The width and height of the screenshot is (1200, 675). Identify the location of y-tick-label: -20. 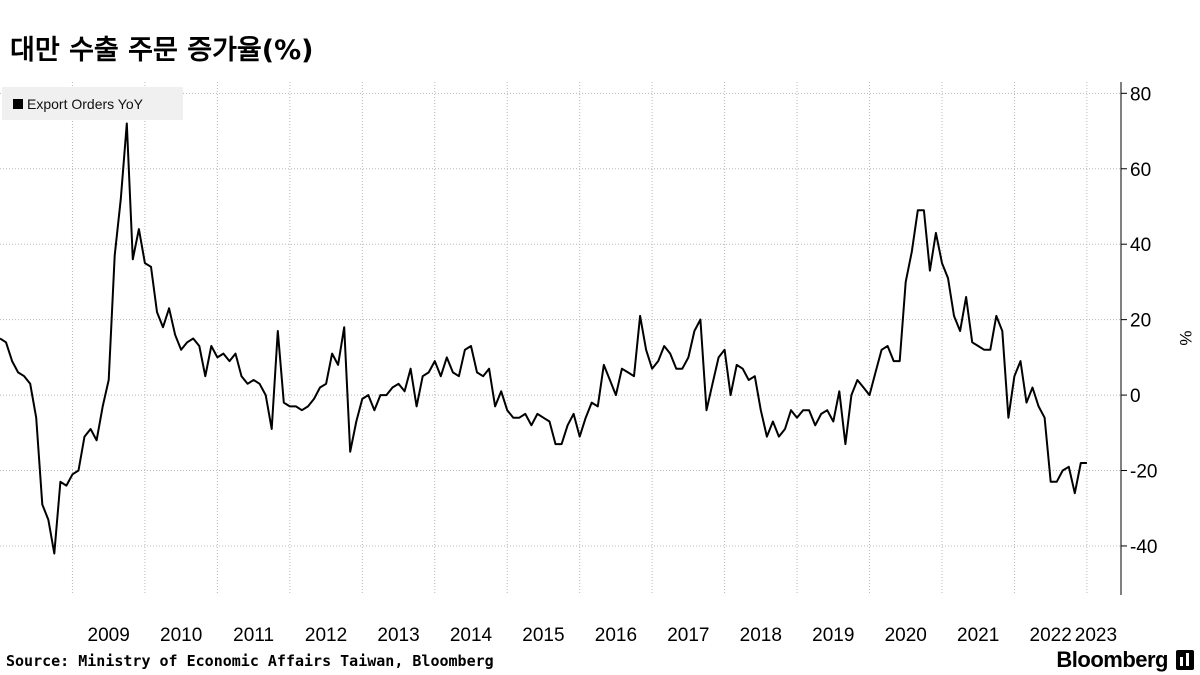
(1143, 472).